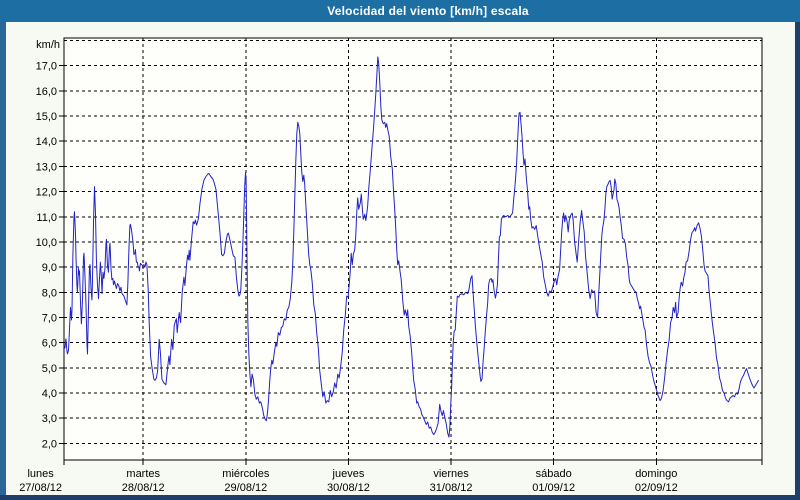  What do you see at coordinates (348, 488) in the screenshot?
I see `x-date-label: 30/08/12` at bounding box center [348, 488].